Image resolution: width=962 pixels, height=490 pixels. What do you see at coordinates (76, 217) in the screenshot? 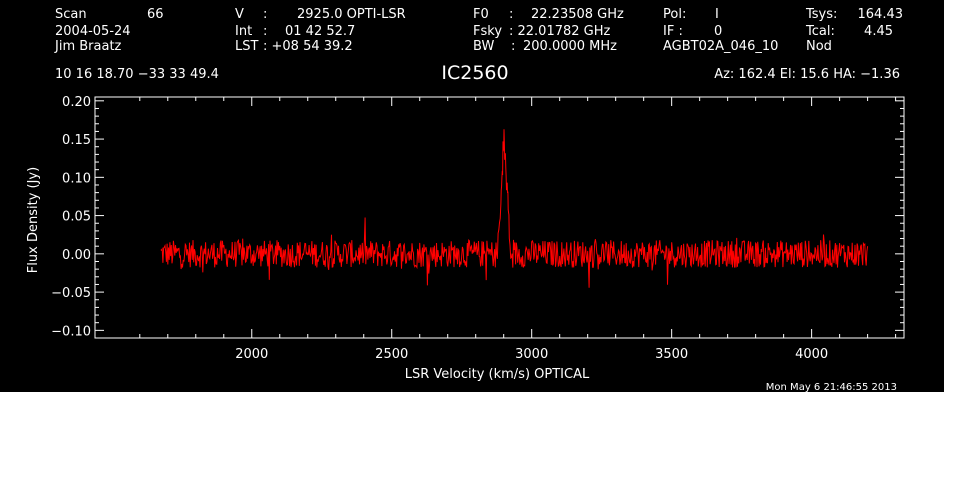
I see `y-tick-label: 0.05` at bounding box center [76, 217].